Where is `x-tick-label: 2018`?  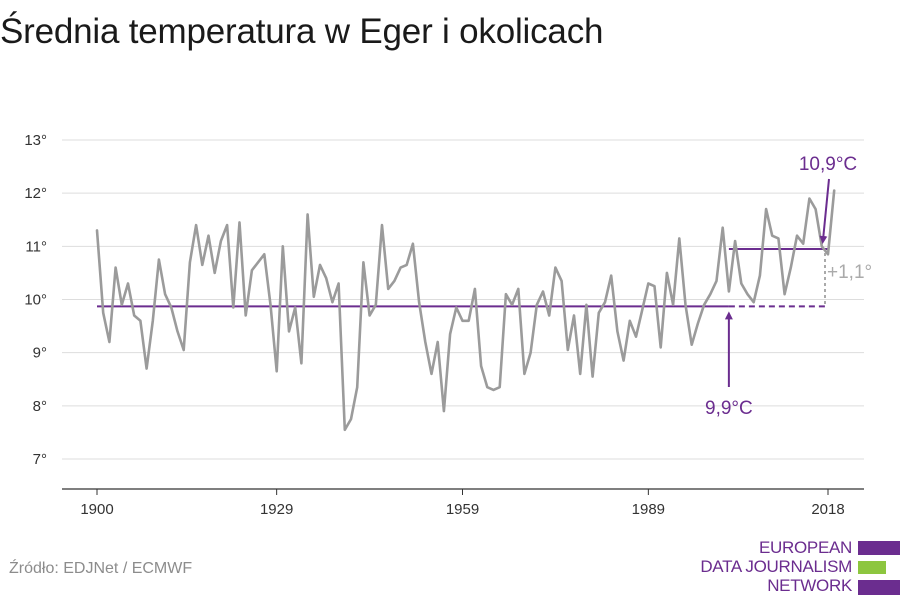
x-tick-label: 2018 is located at coordinates (827, 509).